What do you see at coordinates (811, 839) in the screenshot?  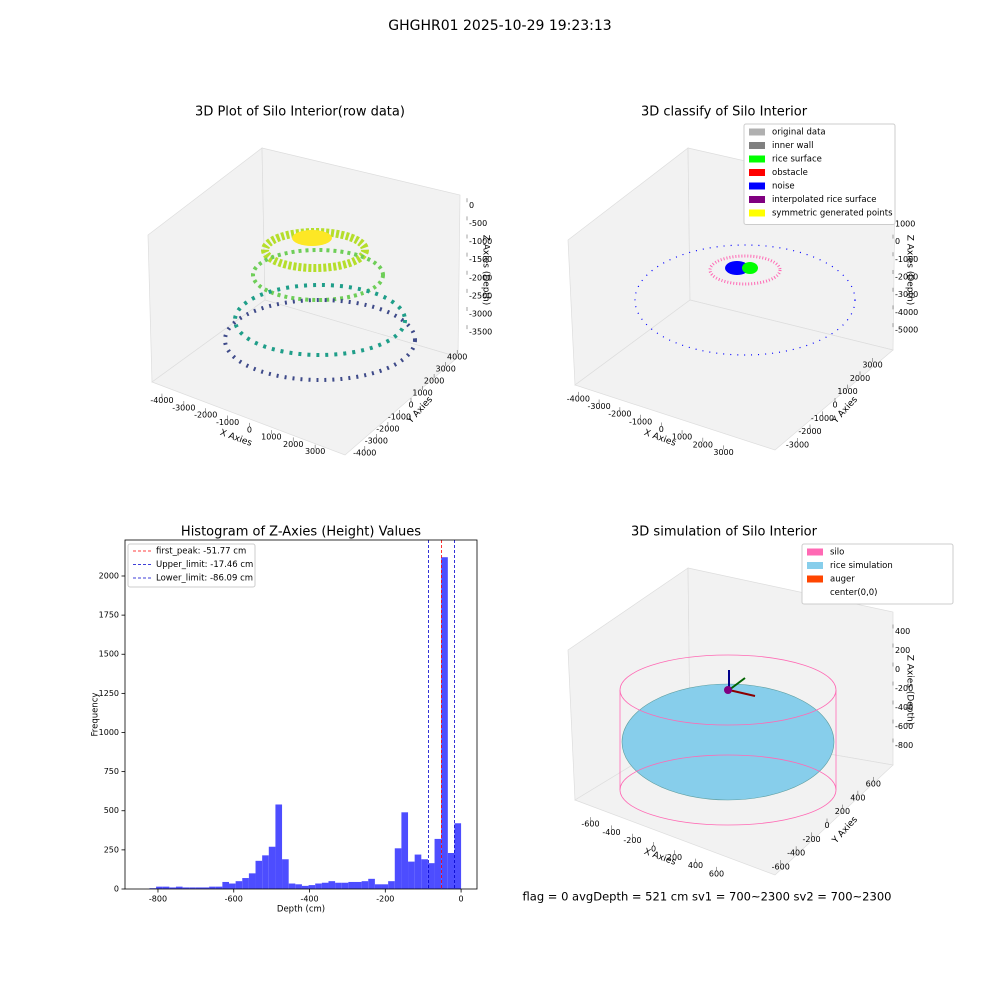 I see `y-tick-label: -200` at bounding box center [811, 839].